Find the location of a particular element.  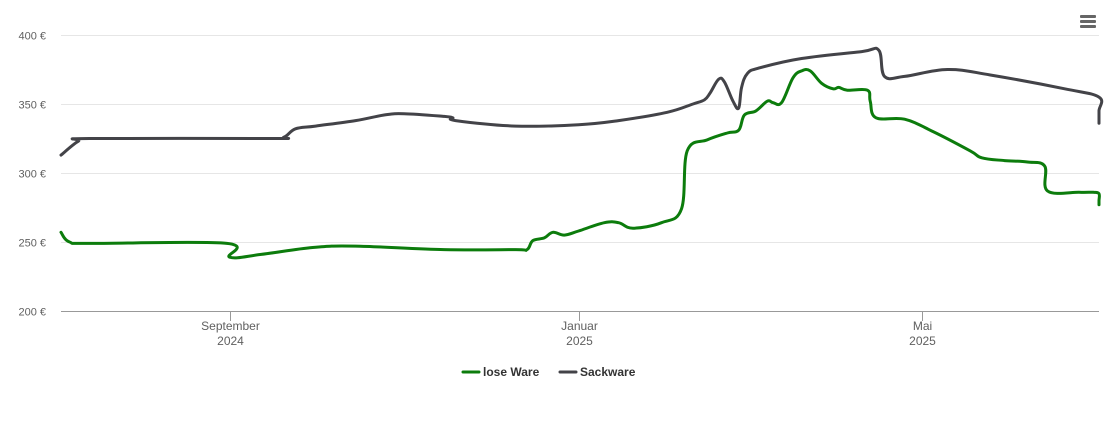

legend-item: lose Ware is located at coordinates (500, 372).